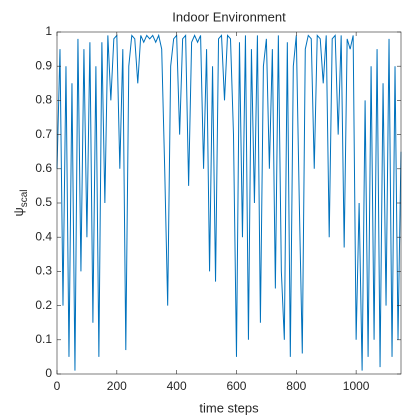  What do you see at coordinates (48, 31) in the screenshot?
I see `y-tick-label: 1` at bounding box center [48, 31].